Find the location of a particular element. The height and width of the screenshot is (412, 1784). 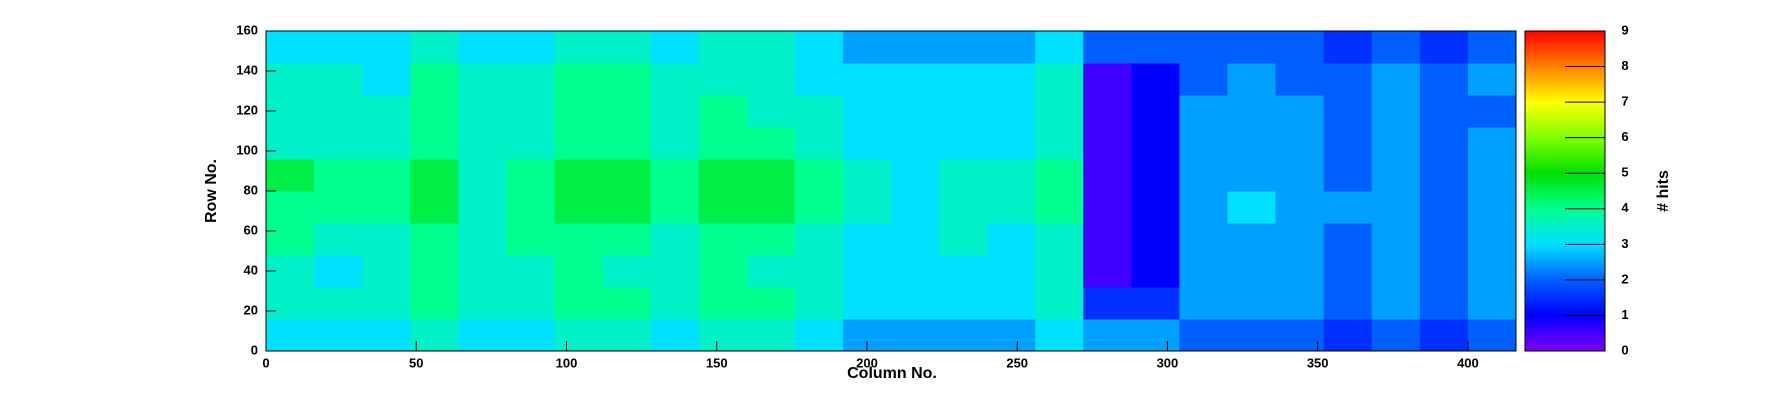

z-tick-label: 6 is located at coordinates (1624, 136).